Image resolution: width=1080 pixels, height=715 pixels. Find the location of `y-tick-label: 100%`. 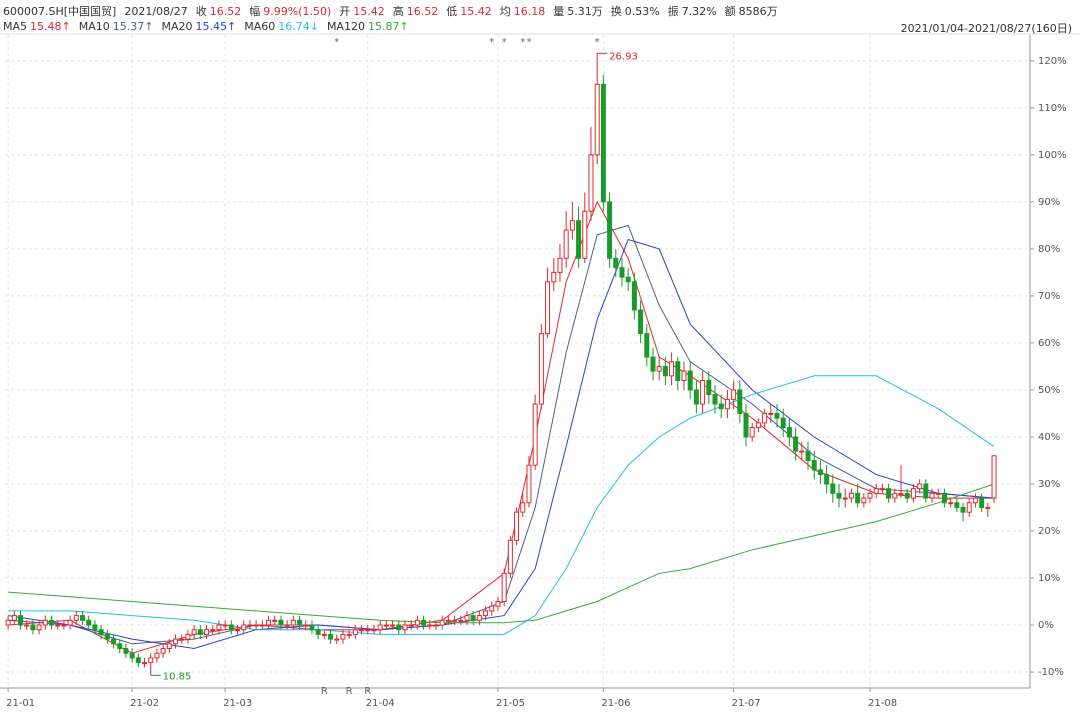

y-tick-label: 100% is located at coordinates (1052, 155).